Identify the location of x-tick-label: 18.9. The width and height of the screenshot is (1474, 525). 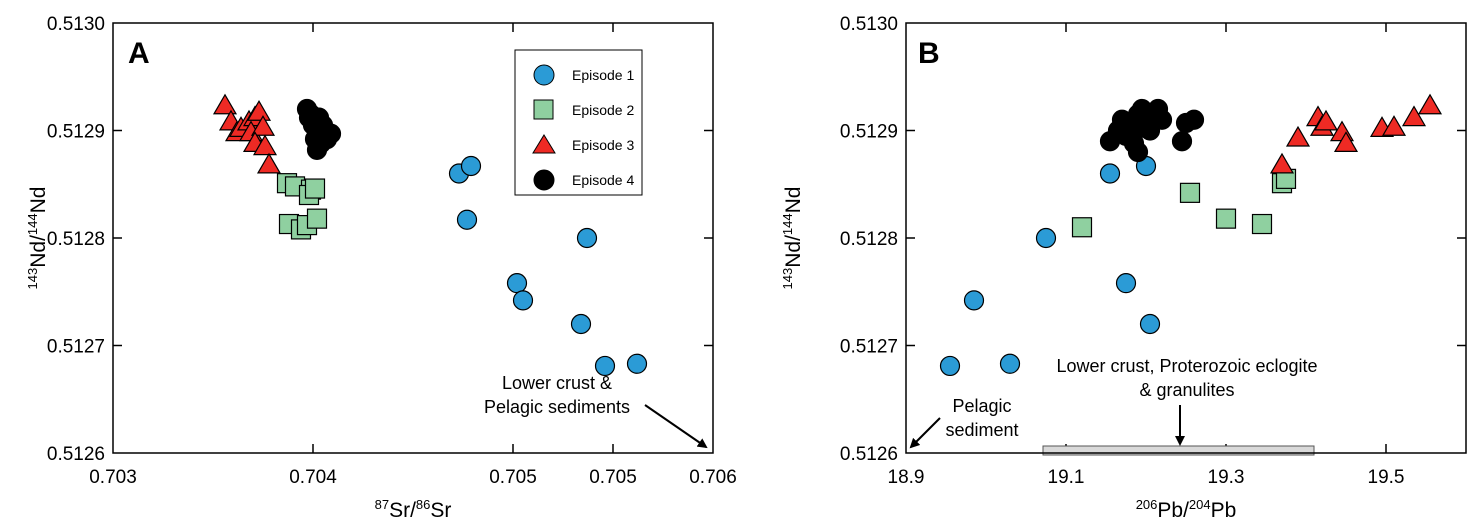
(906, 477).